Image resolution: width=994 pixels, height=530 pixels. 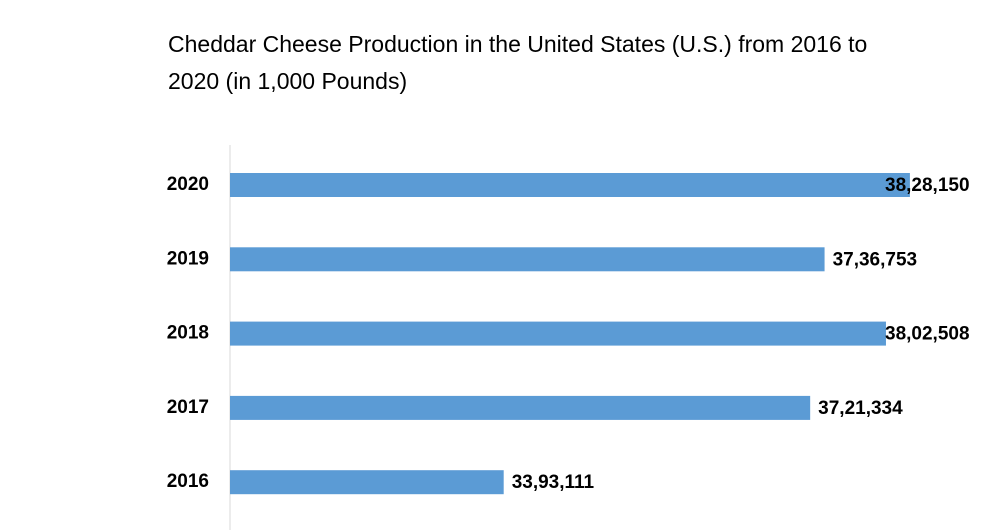 What do you see at coordinates (188, 481) in the screenshot?
I see `y-tick-label: 2016` at bounding box center [188, 481].